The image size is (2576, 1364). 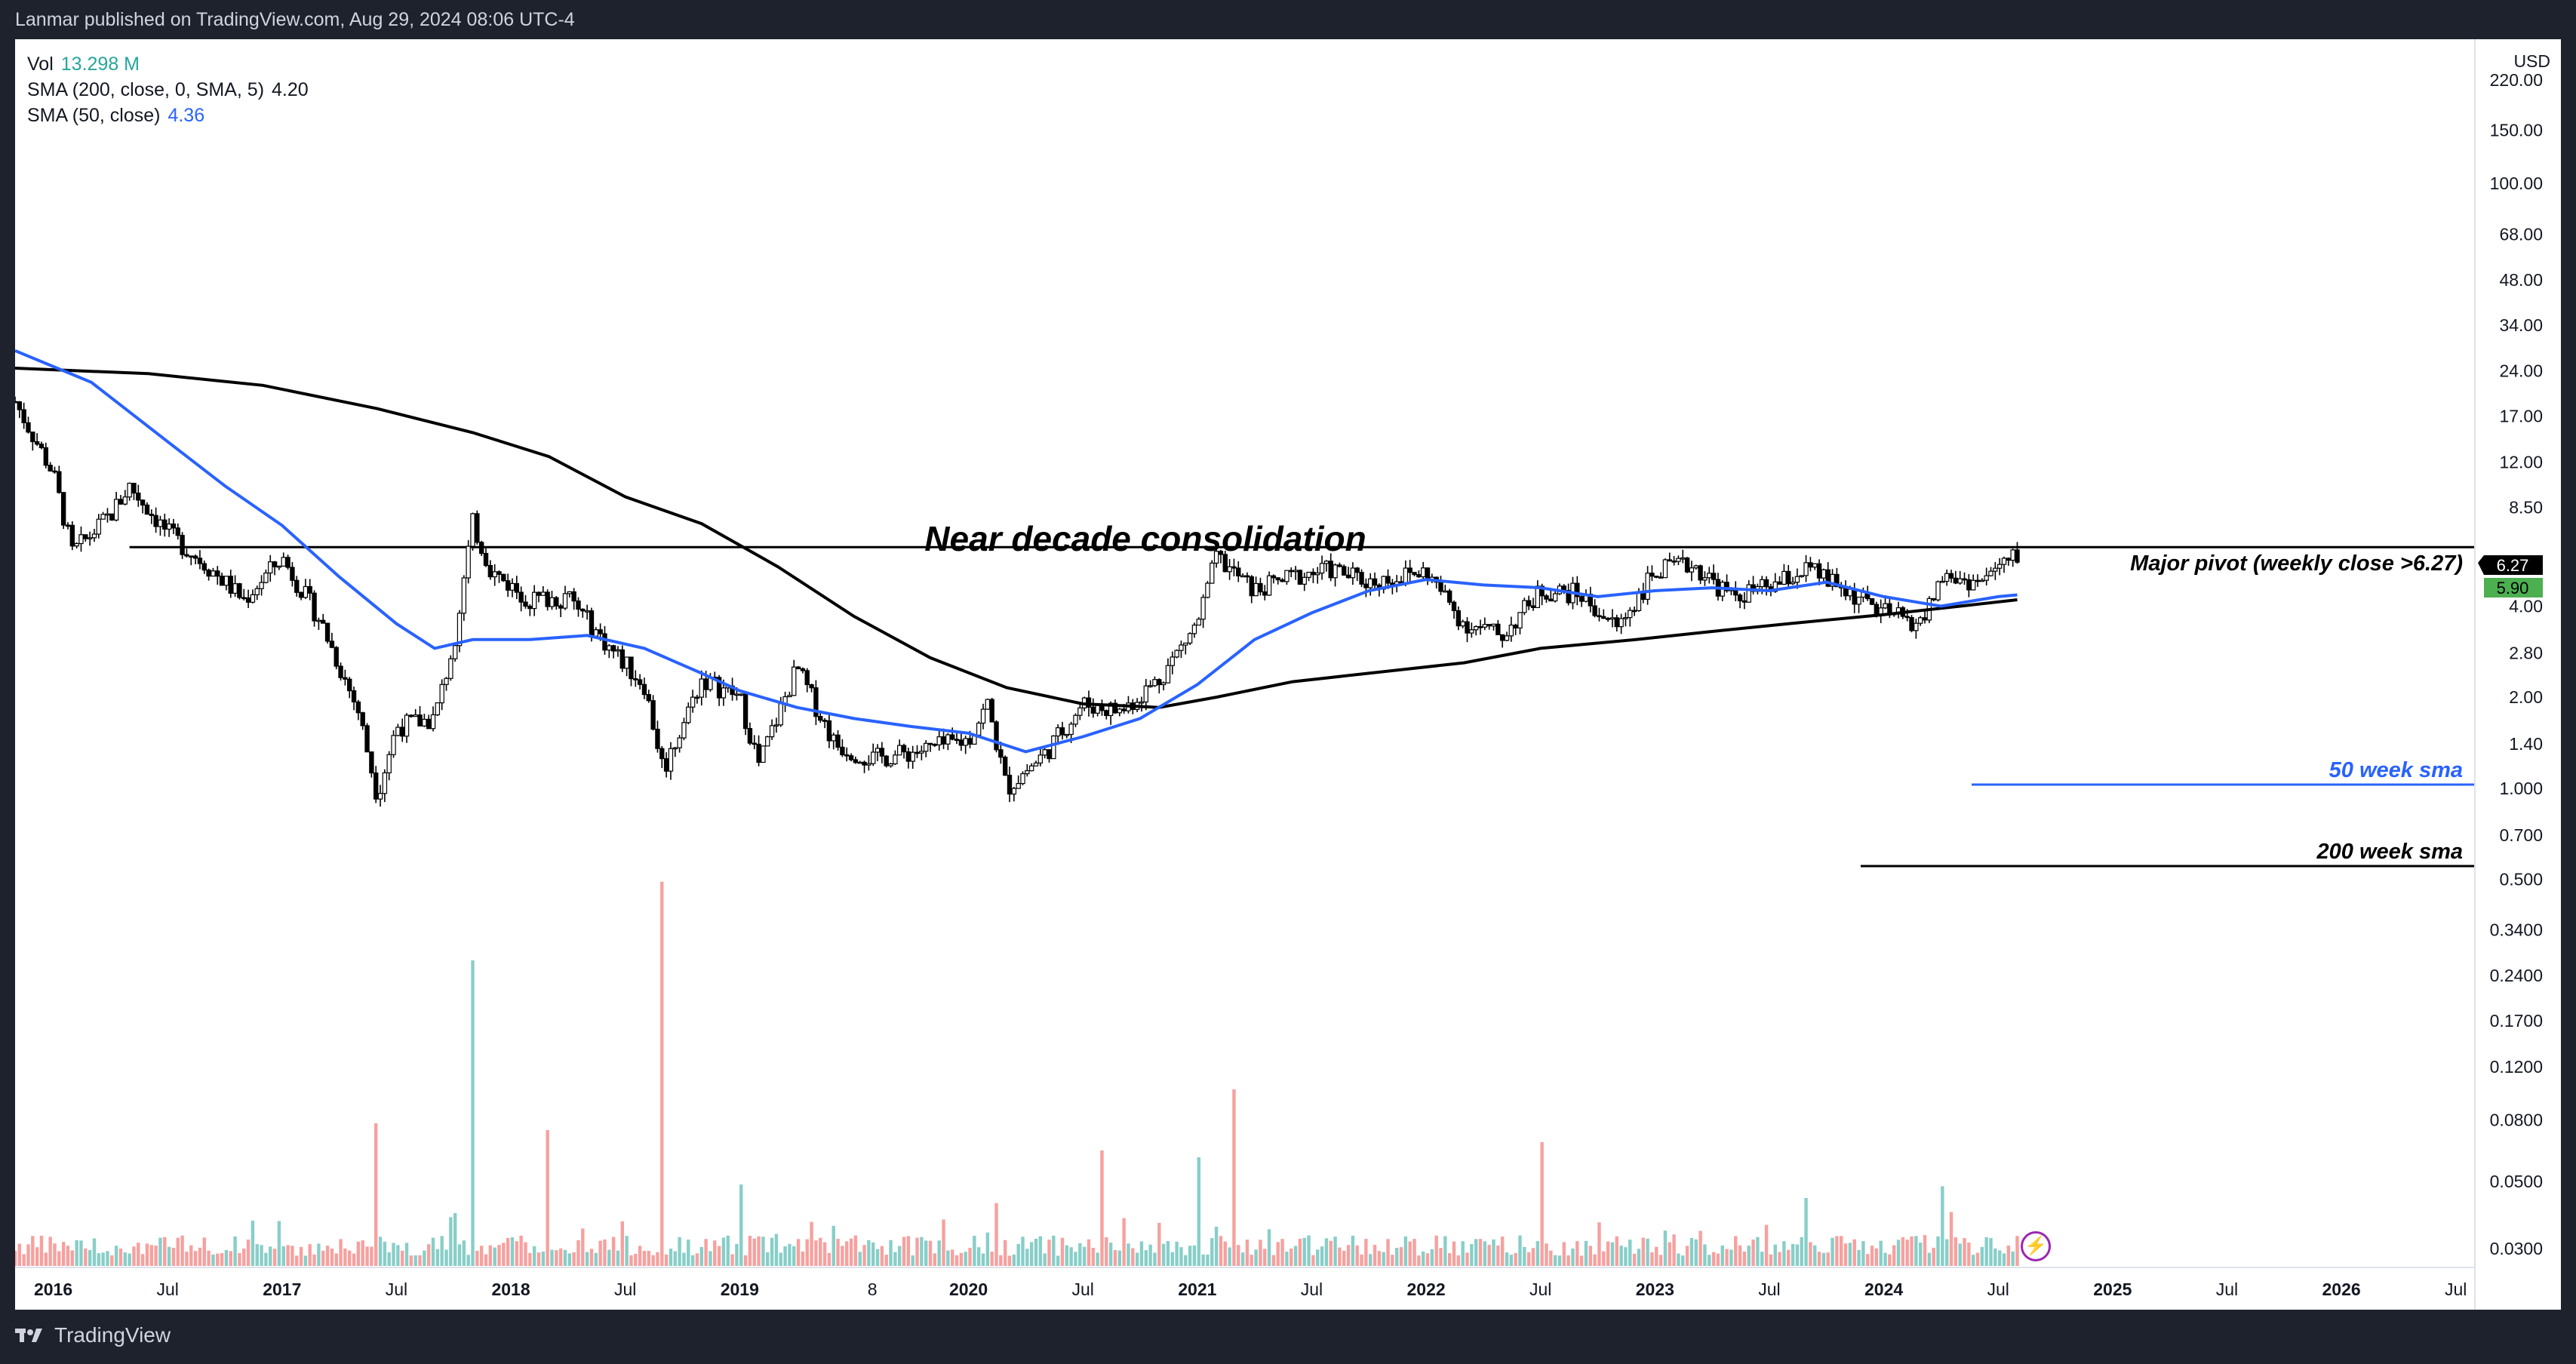 I want to click on legend-vol-label: Vol, so click(x=40, y=64).